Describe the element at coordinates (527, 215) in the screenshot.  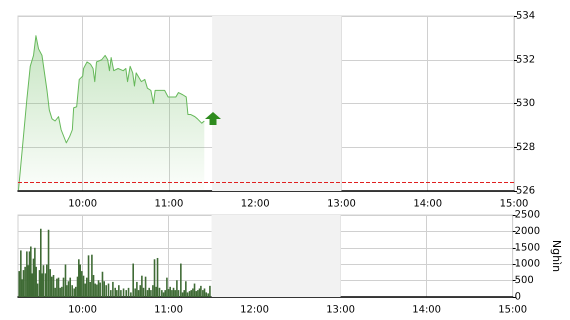
I see `y-tick-label: 2500` at that location.